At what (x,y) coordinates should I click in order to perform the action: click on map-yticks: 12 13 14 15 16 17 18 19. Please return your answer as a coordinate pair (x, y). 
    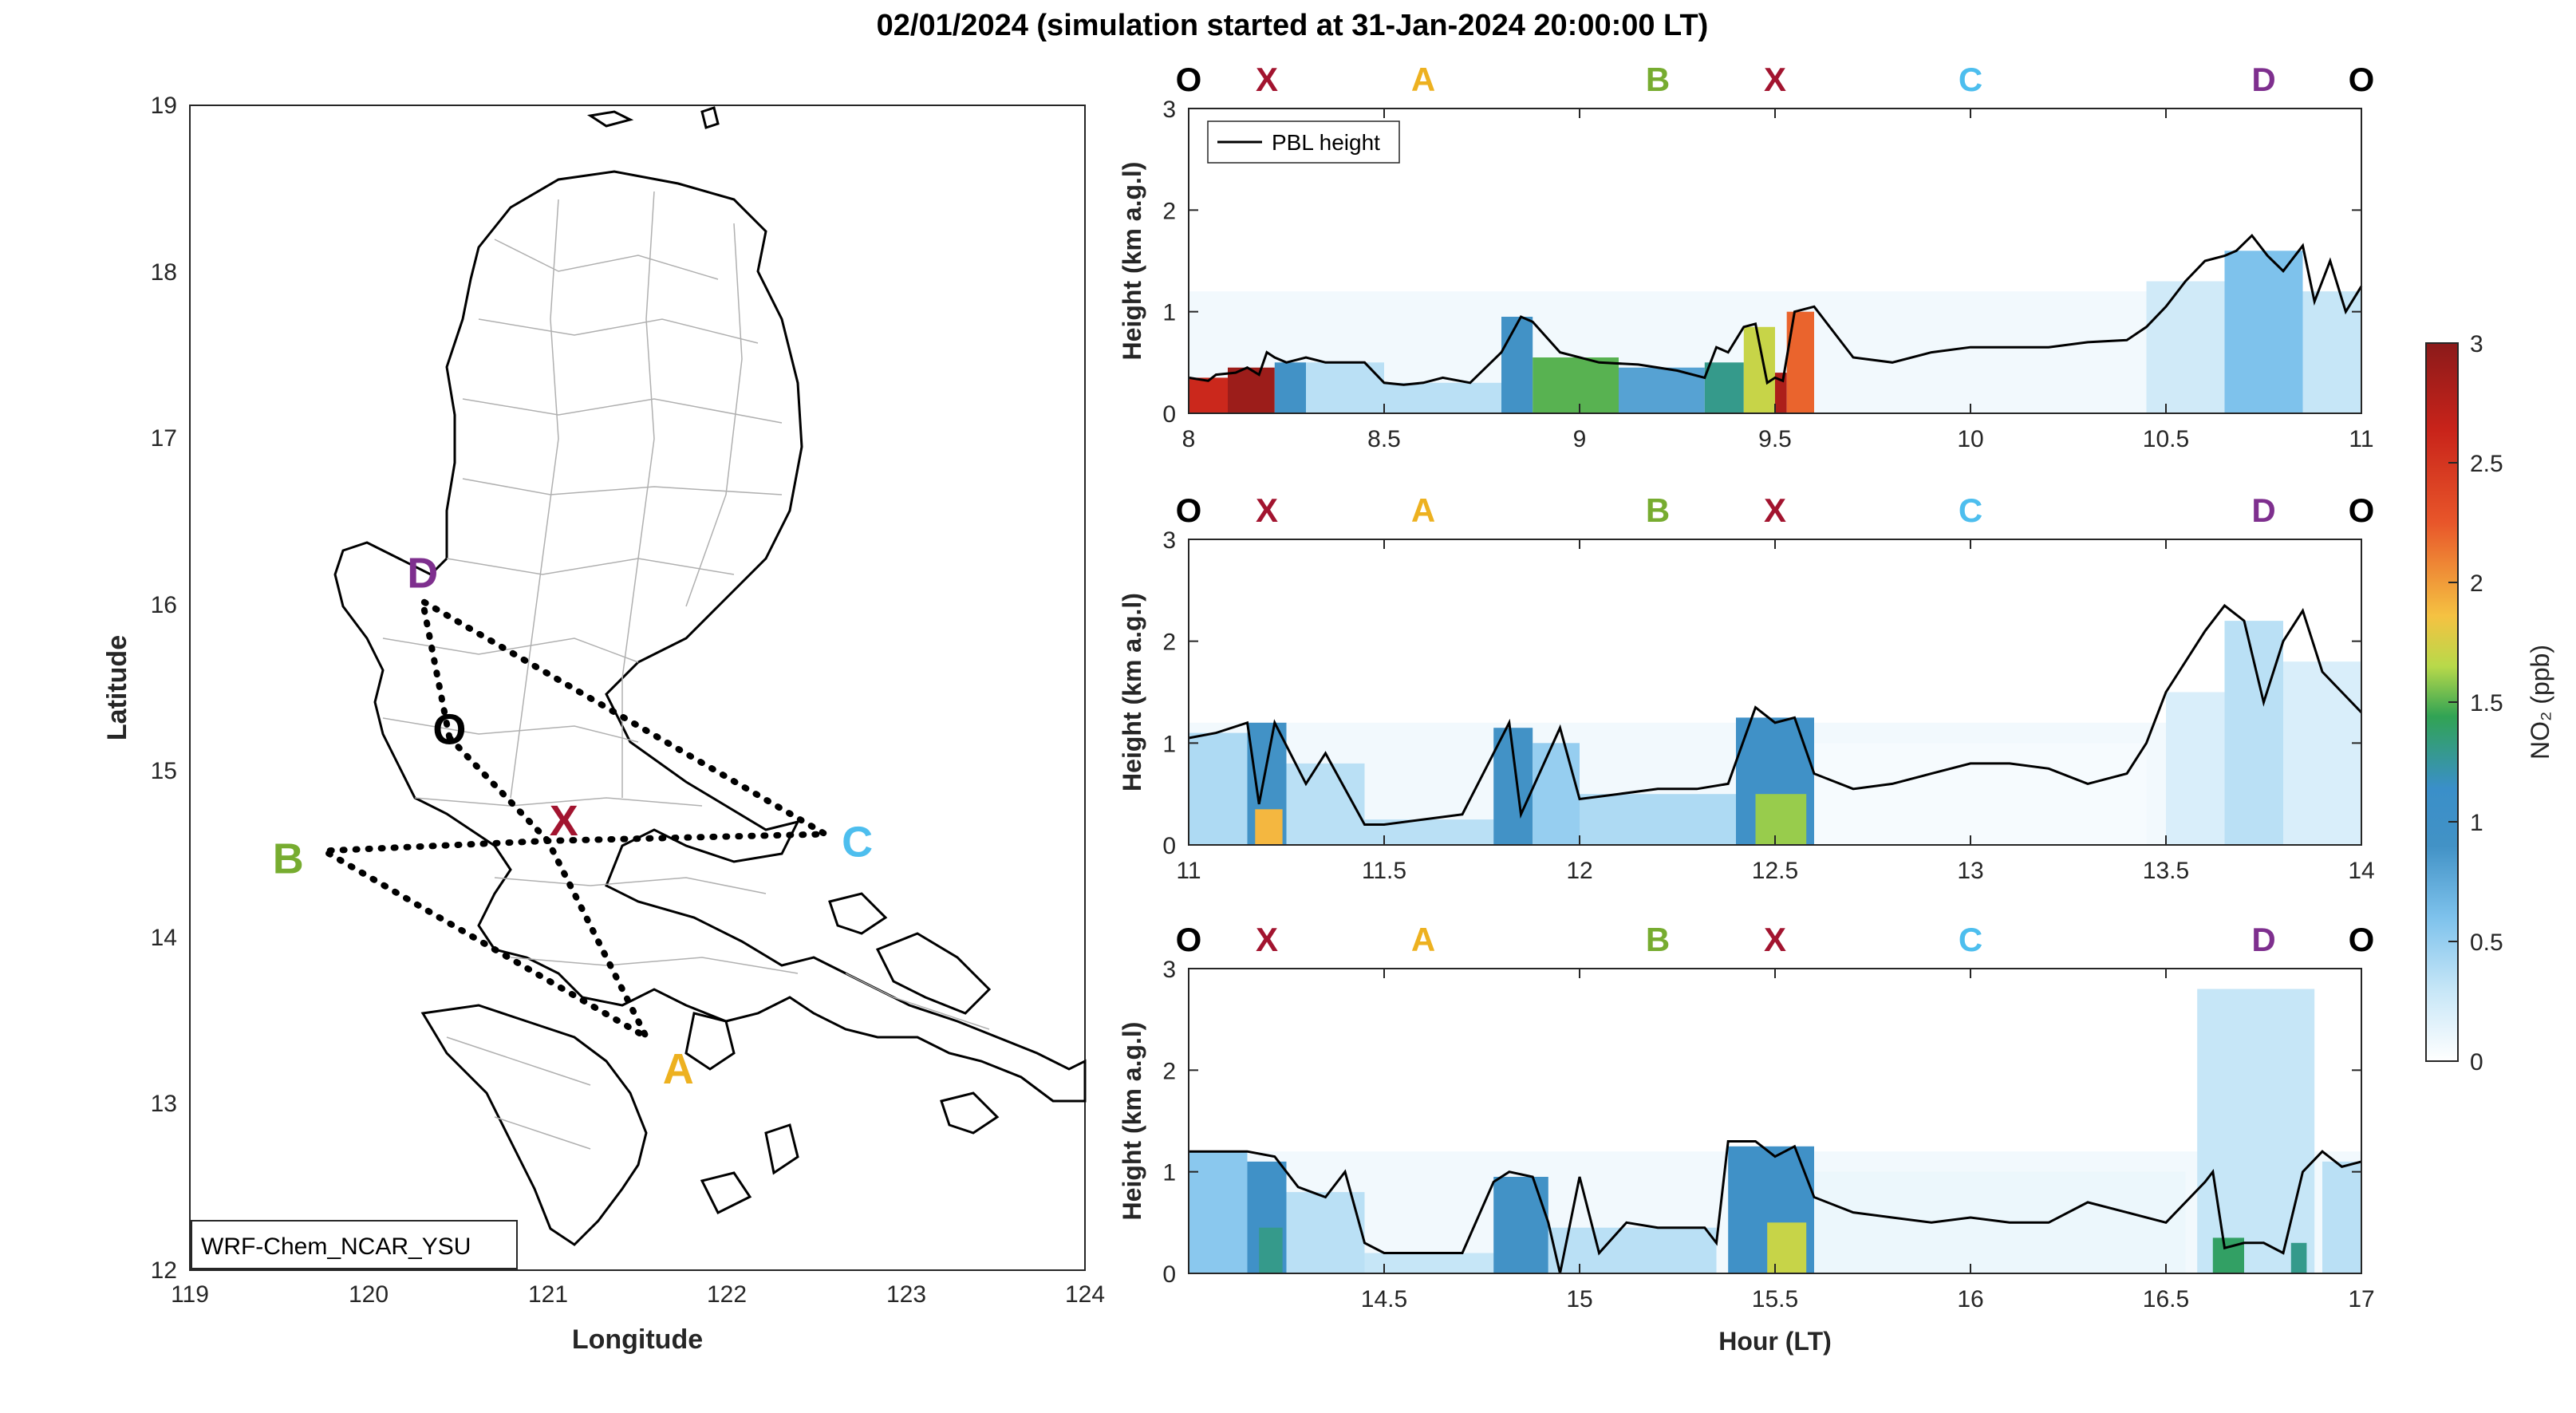
    Looking at the image, I should click on (164, 688).